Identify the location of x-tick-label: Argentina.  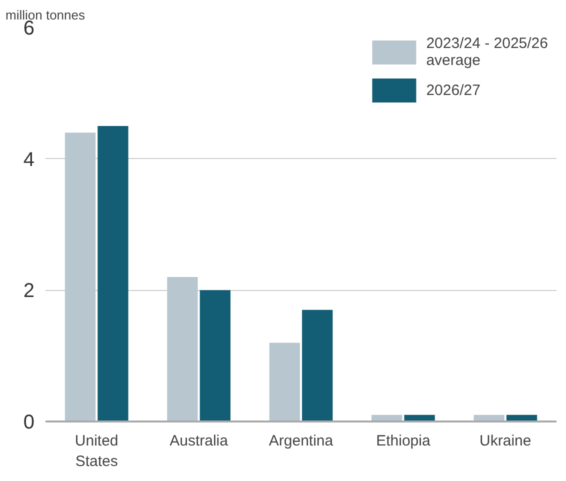
(301, 441).